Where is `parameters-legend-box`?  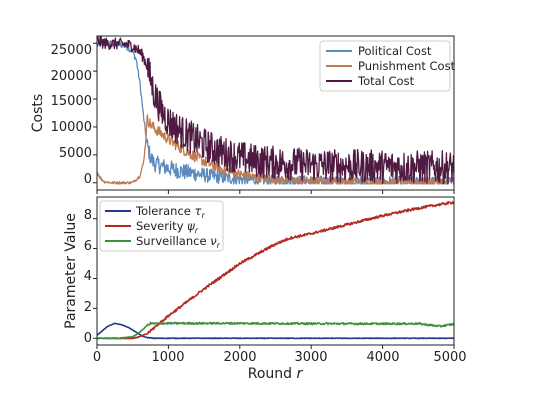 parameters-legend-box is located at coordinates (161, 226).